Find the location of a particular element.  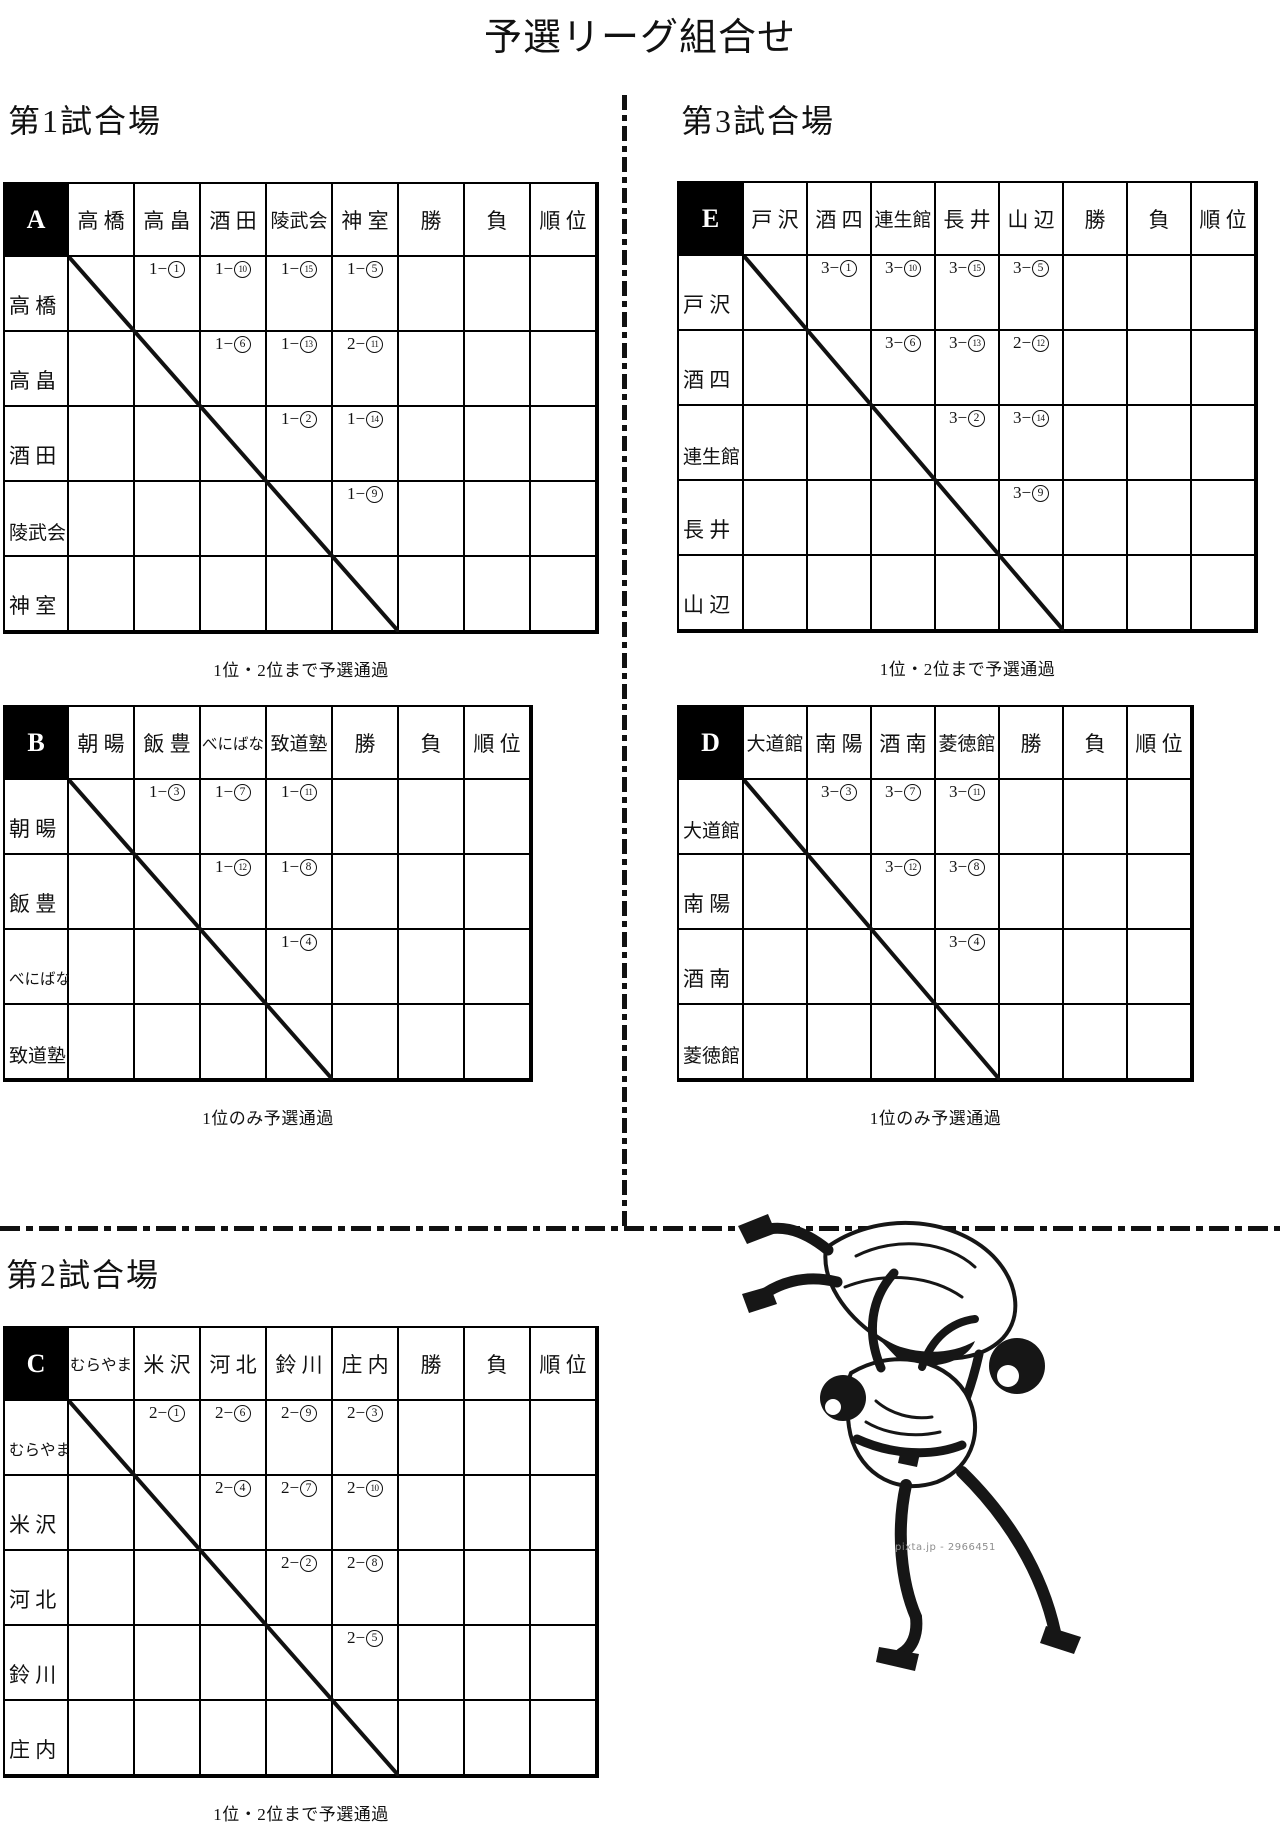

match-number-circle: 3 is located at coordinates (849, 792).